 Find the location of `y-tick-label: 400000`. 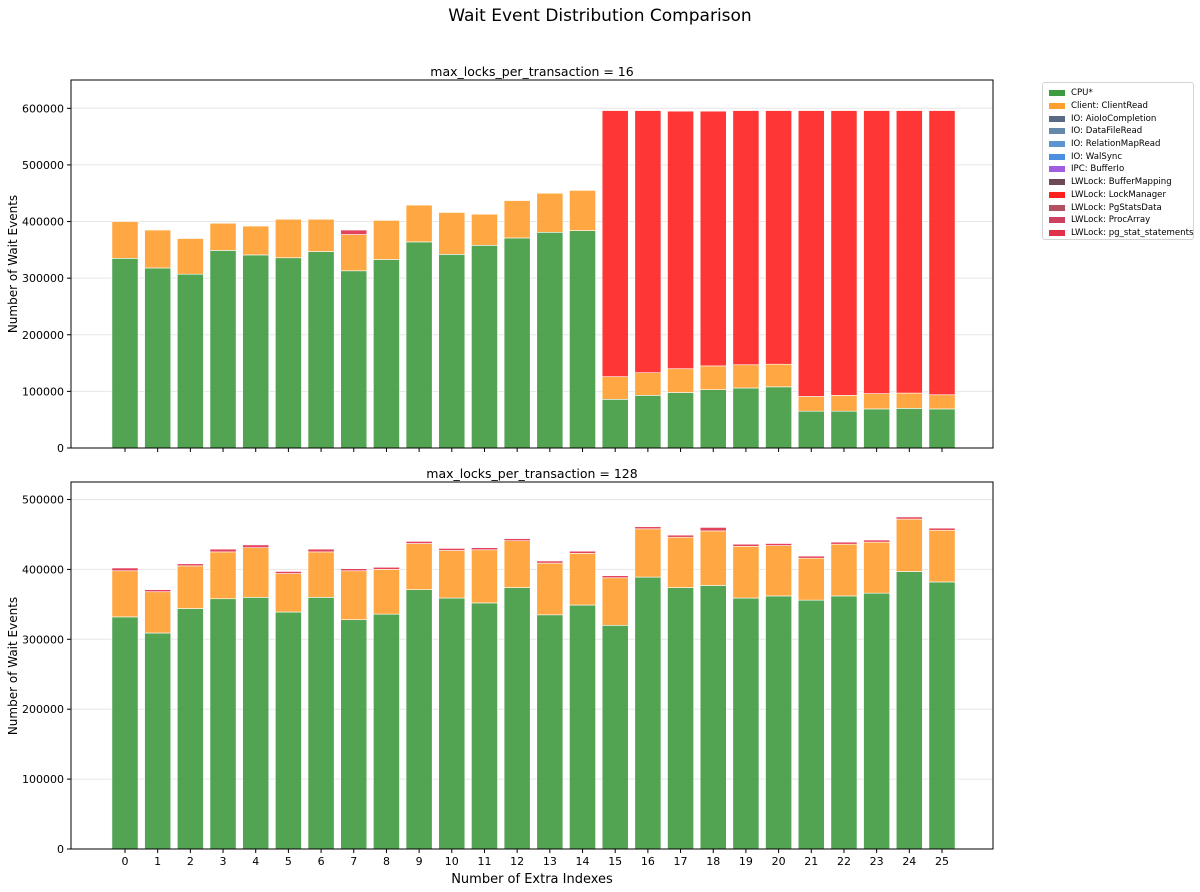

y-tick-label: 400000 is located at coordinates (43, 222).